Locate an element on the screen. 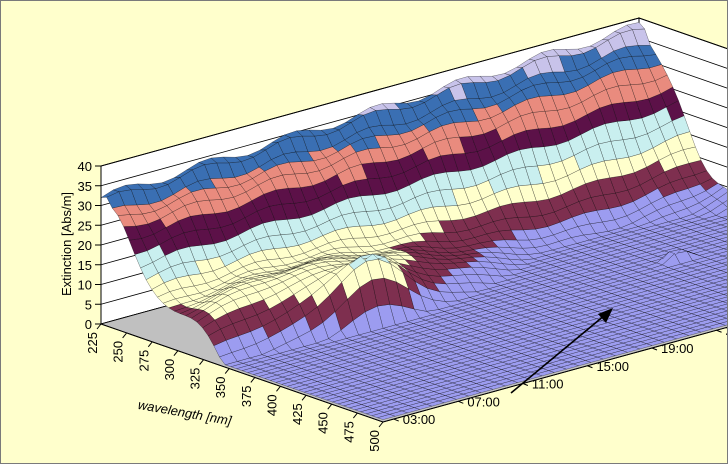 This screenshot has height=468, width=728. y-tick-label: 15 is located at coordinates (85, 265).